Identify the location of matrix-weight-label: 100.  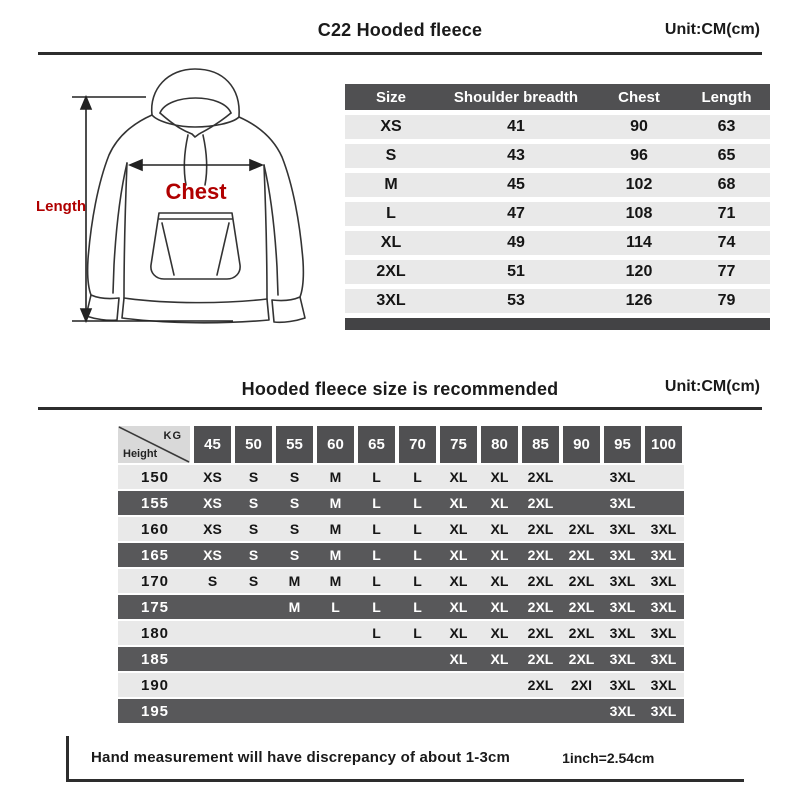
(663, 444).